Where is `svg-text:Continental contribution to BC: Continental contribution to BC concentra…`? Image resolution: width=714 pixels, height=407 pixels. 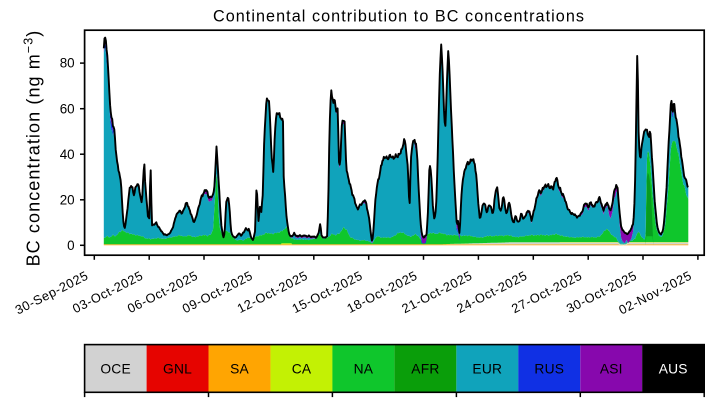
svg-text:Continental contribution to BC: Continental contribution to BC concentra… is located at coordinates (399, 17).